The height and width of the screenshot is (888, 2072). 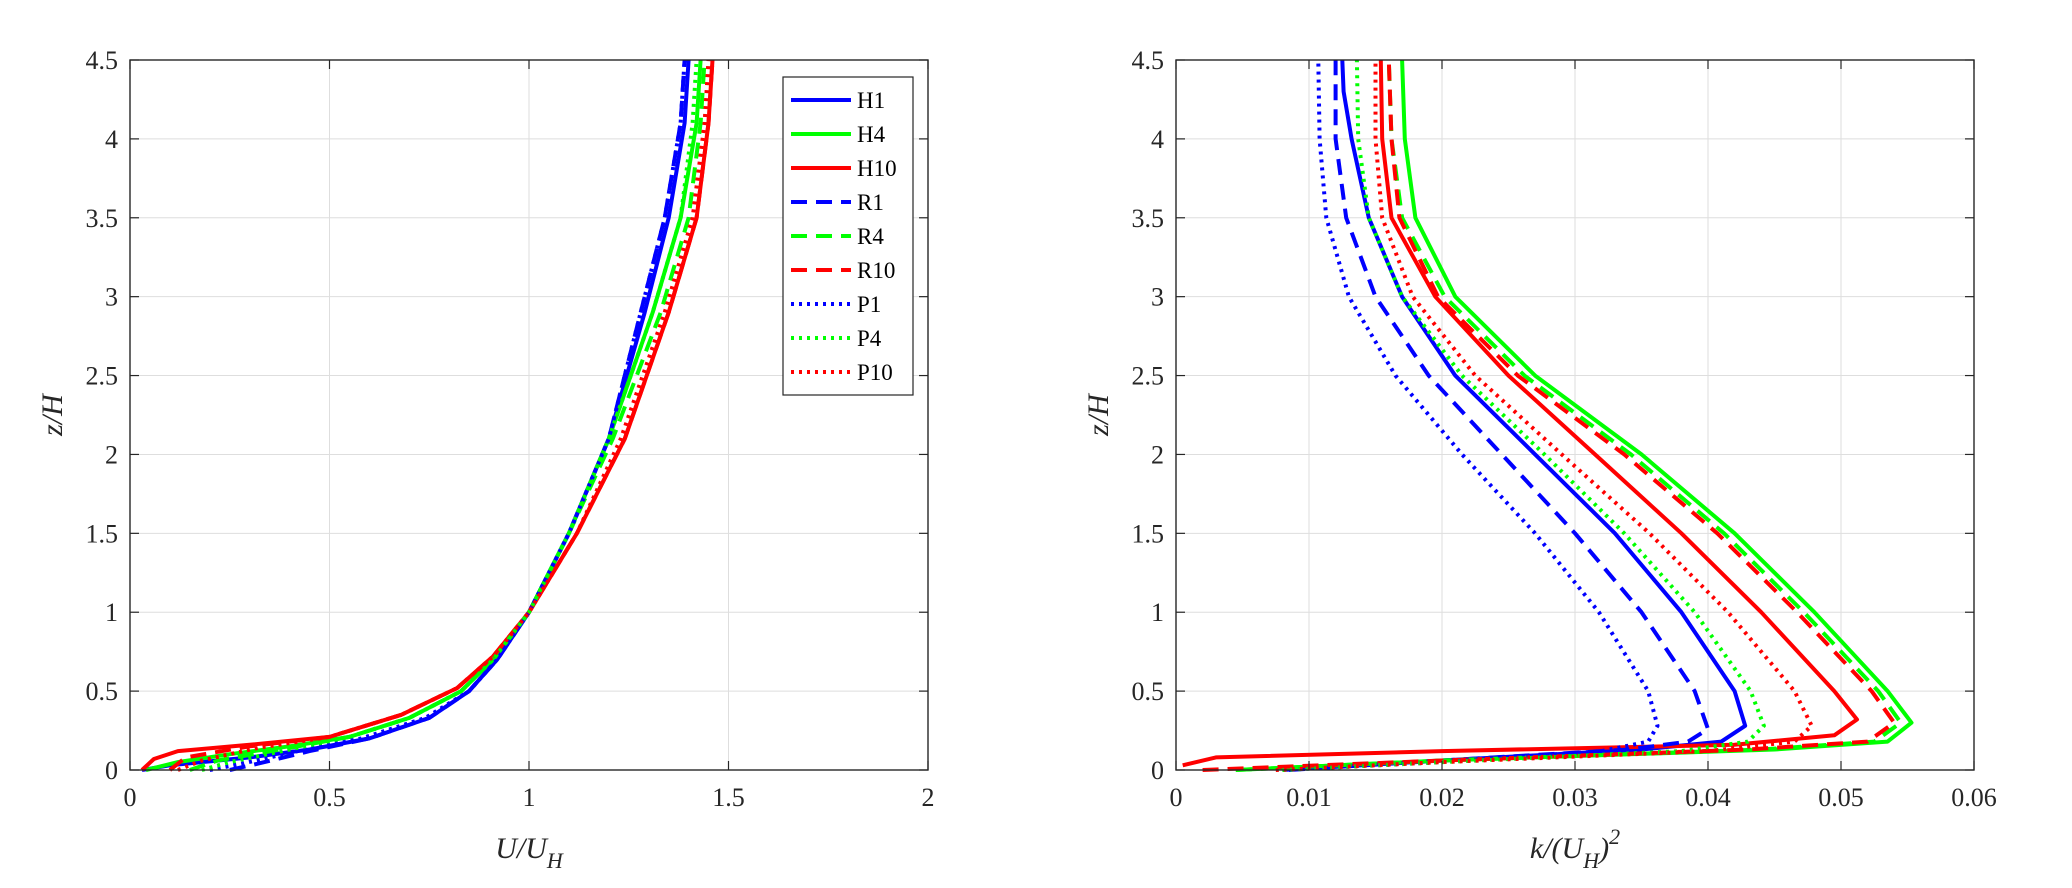 I want to click on legend-label-r1: R1, so click(x=870, y=202).